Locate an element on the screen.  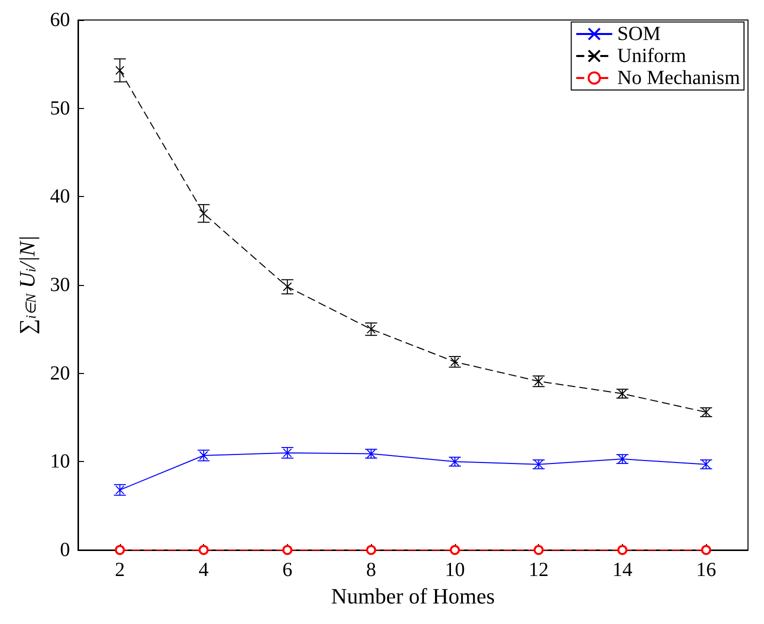
y-tick-label: 0 is located at coordinates (65, 550).